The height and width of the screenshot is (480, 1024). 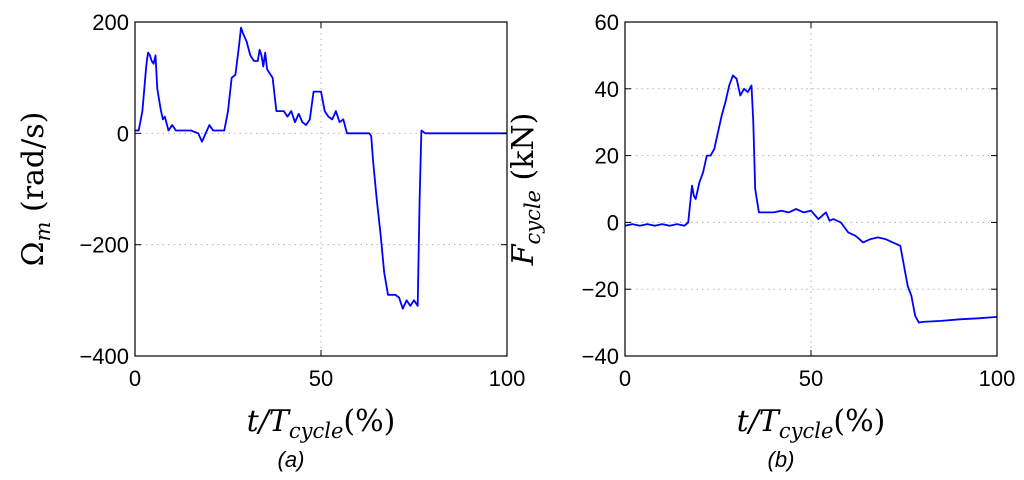 I want to click on y-tick-label-b: 0, so click(x=613, y=222).